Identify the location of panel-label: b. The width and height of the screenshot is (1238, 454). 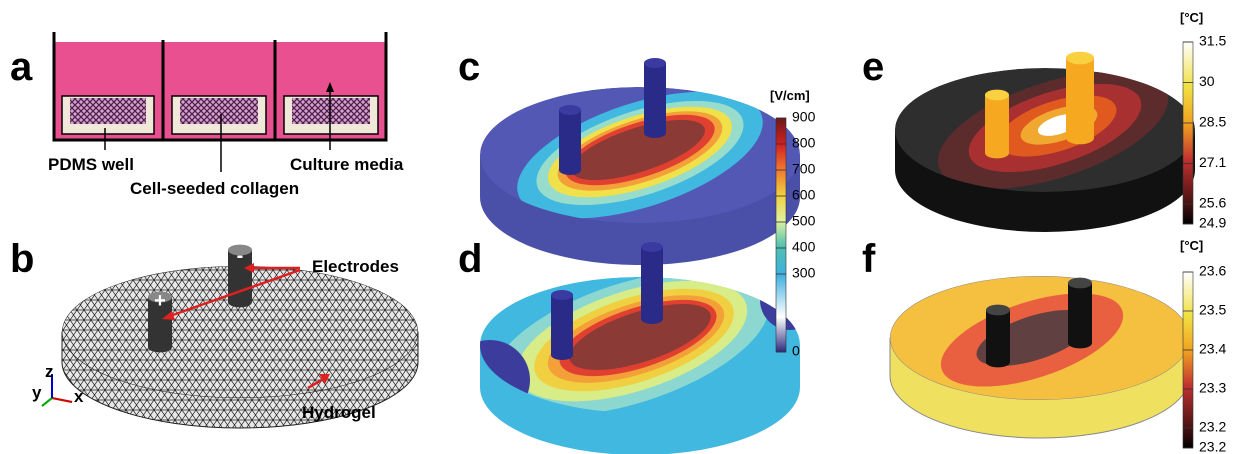
(22, 259).